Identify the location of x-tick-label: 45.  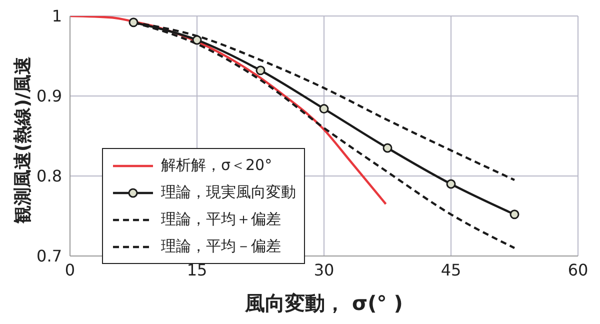
(451, 270).